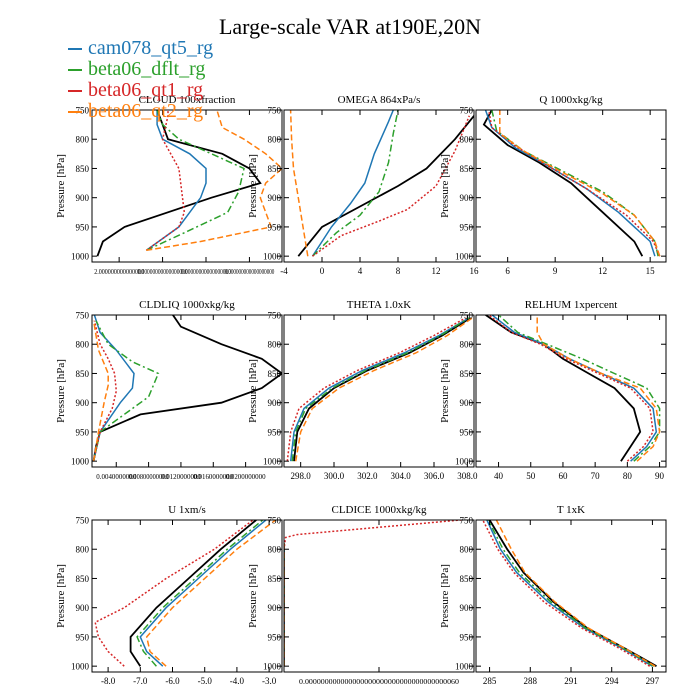  What do you see at coordinates (628, 476) in the screenshot?
I see `x-tick-label: 80` at bounding box center [628, 476].